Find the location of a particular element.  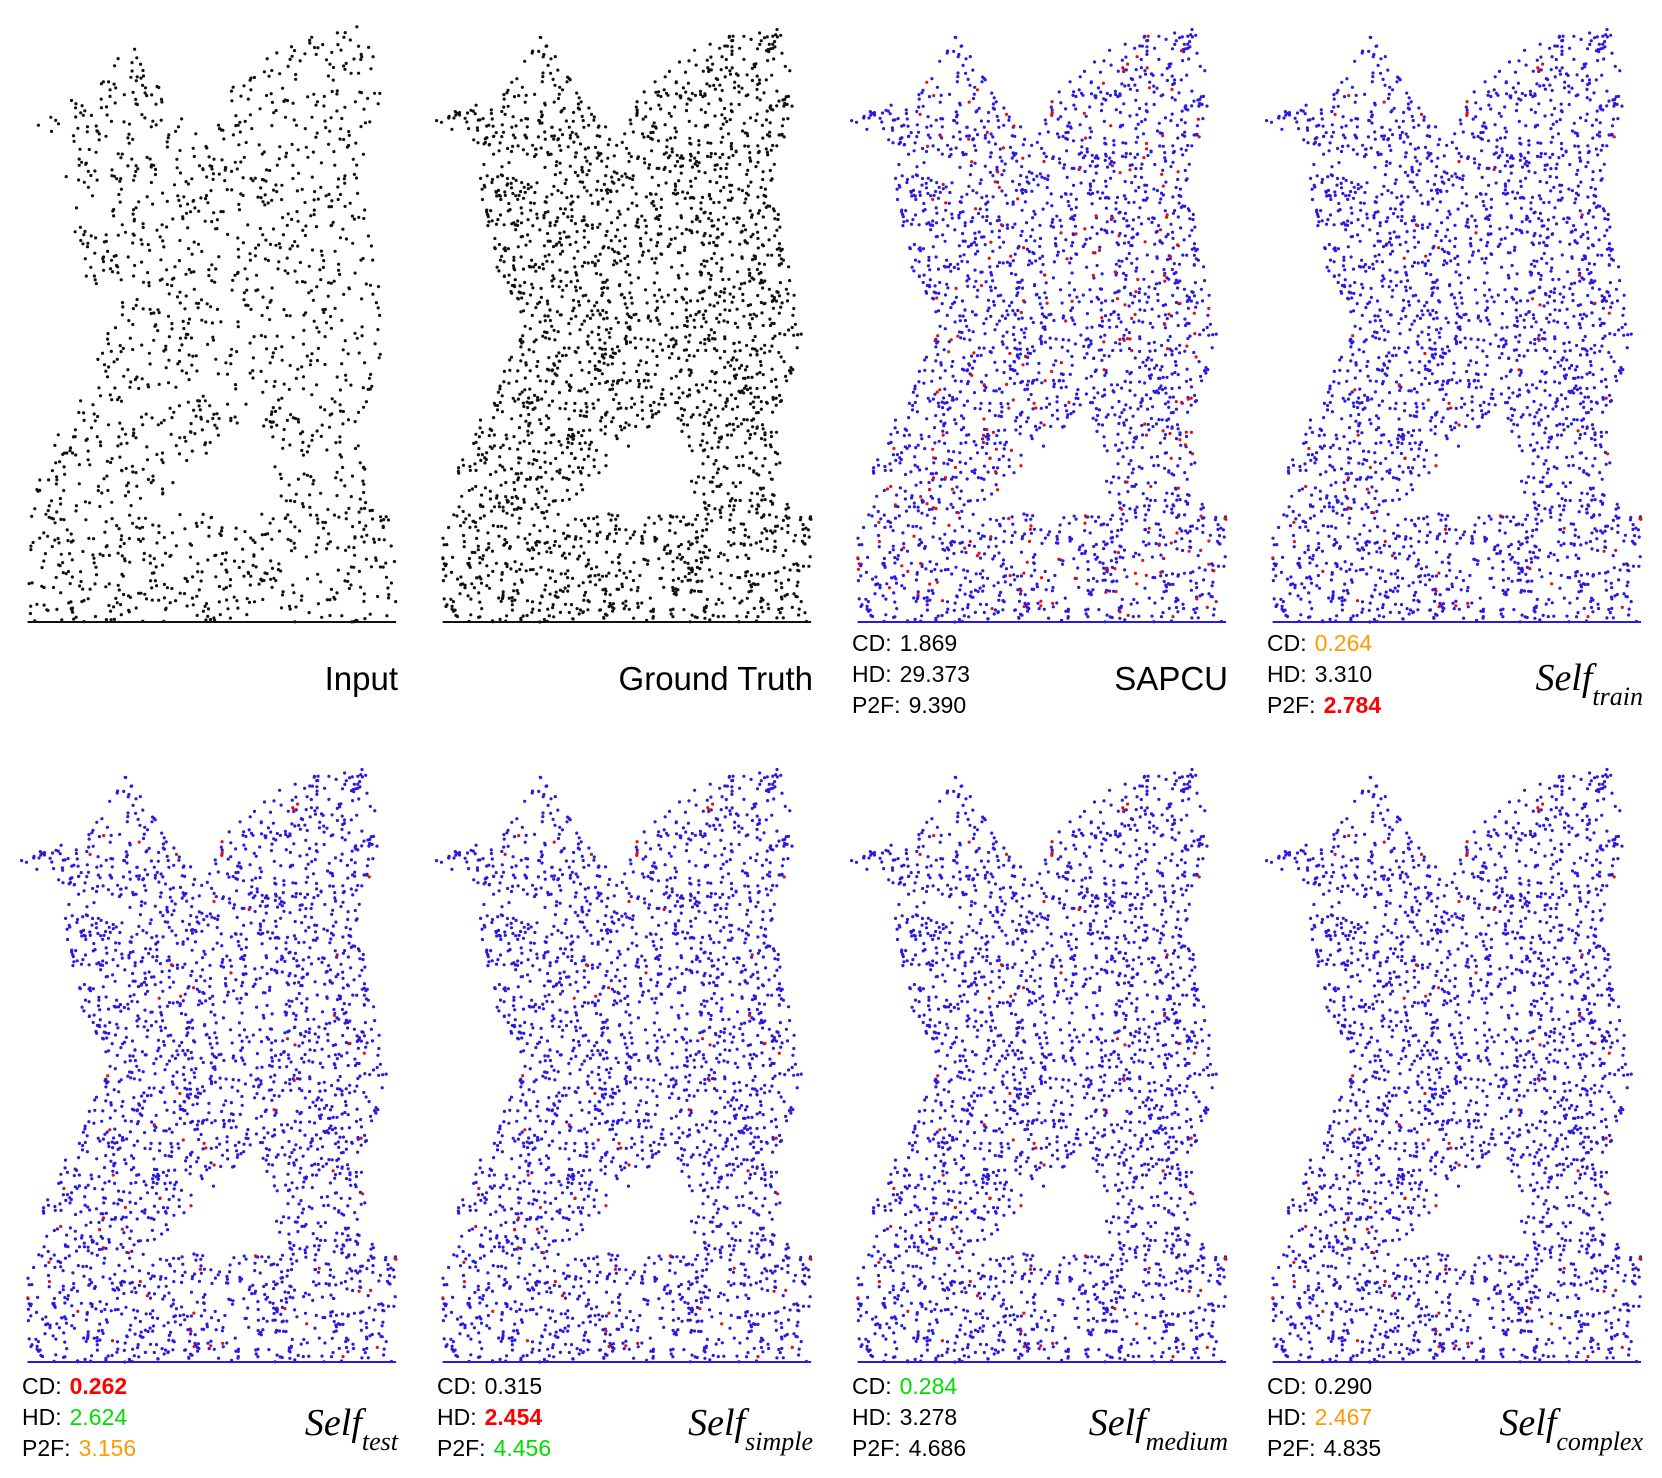

label-text: Ground Truth is located at coordinates (716, 678).